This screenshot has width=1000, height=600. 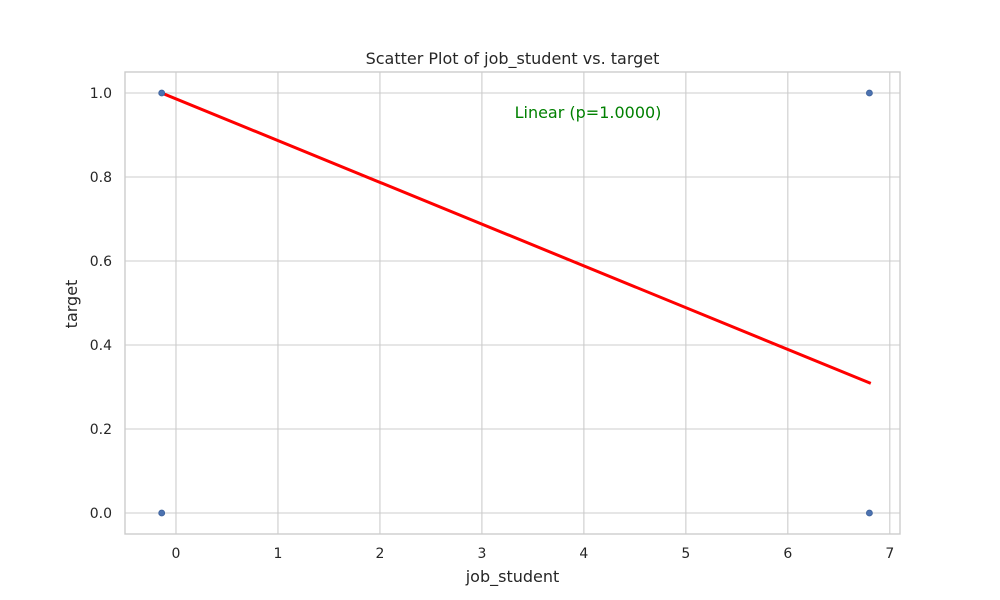 I want to click on x-axis-label: job_student, so click(x=512, y=577).